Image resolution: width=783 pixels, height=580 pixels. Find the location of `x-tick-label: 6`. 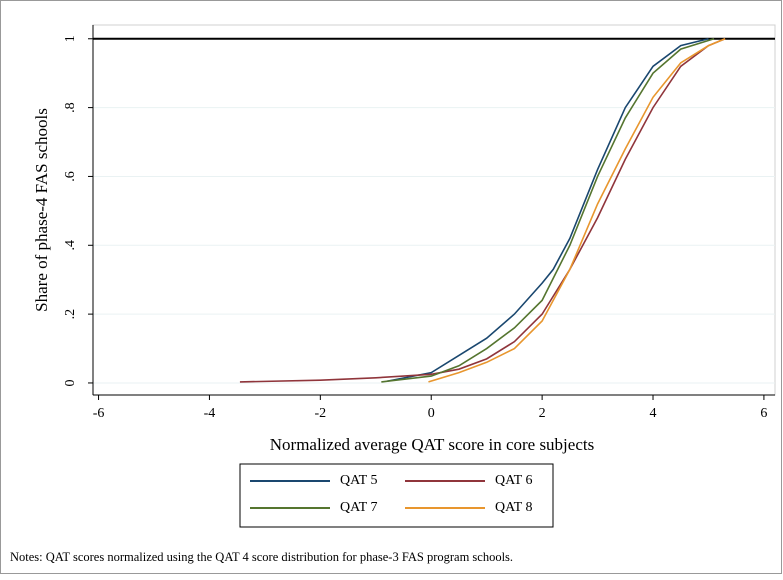

x-tick-label: 6 is located at coordinates (763, 413).